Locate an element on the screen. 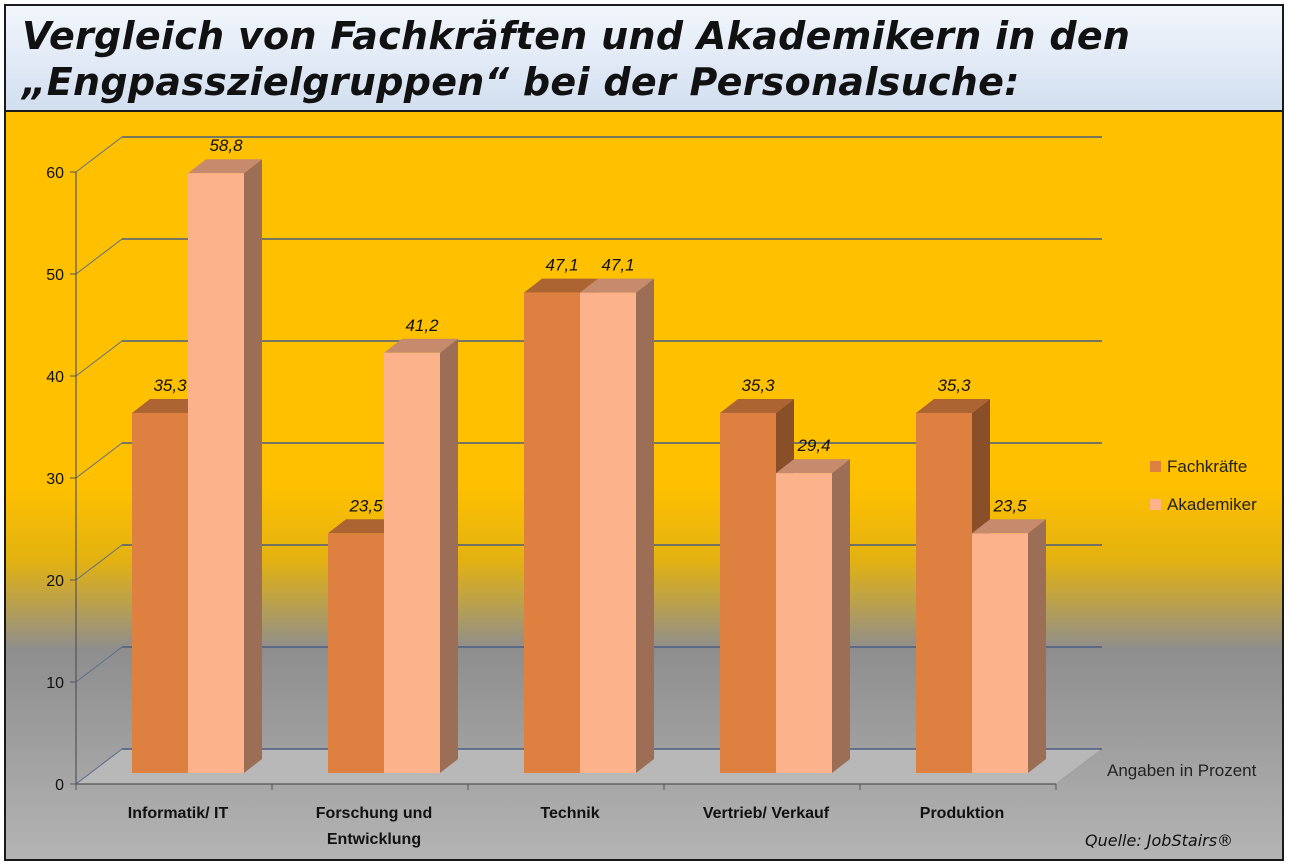  data-label: 41,2 is located at coordinates (422, 325).